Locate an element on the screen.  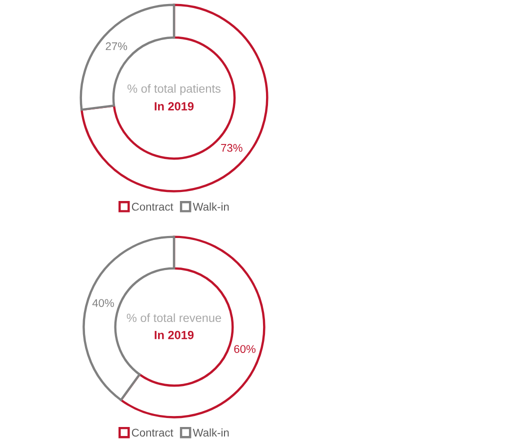
text: % of total revenue is located at coordinates (174, 317).